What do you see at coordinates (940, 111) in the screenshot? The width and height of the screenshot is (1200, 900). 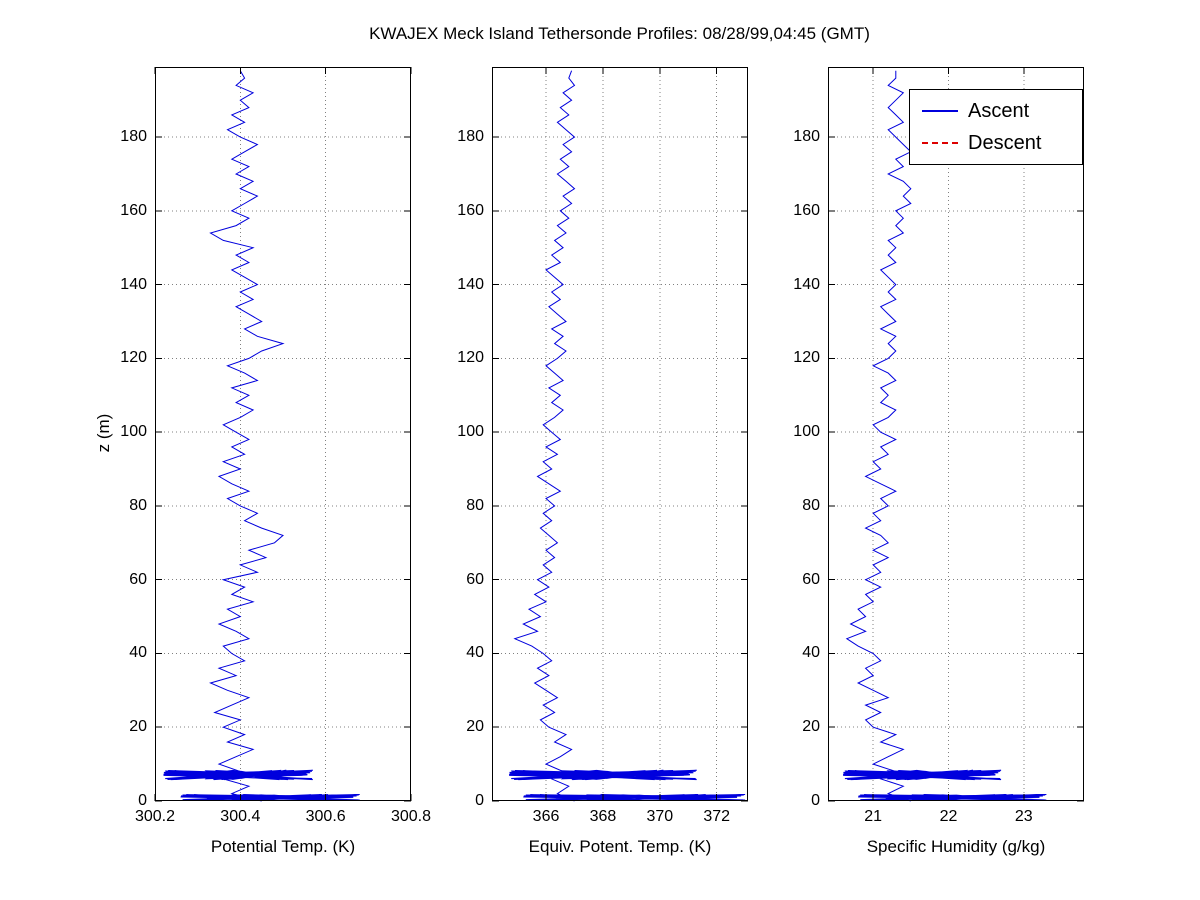 I see `ascent-line-sample-icon` at bounding box center [940, 111].